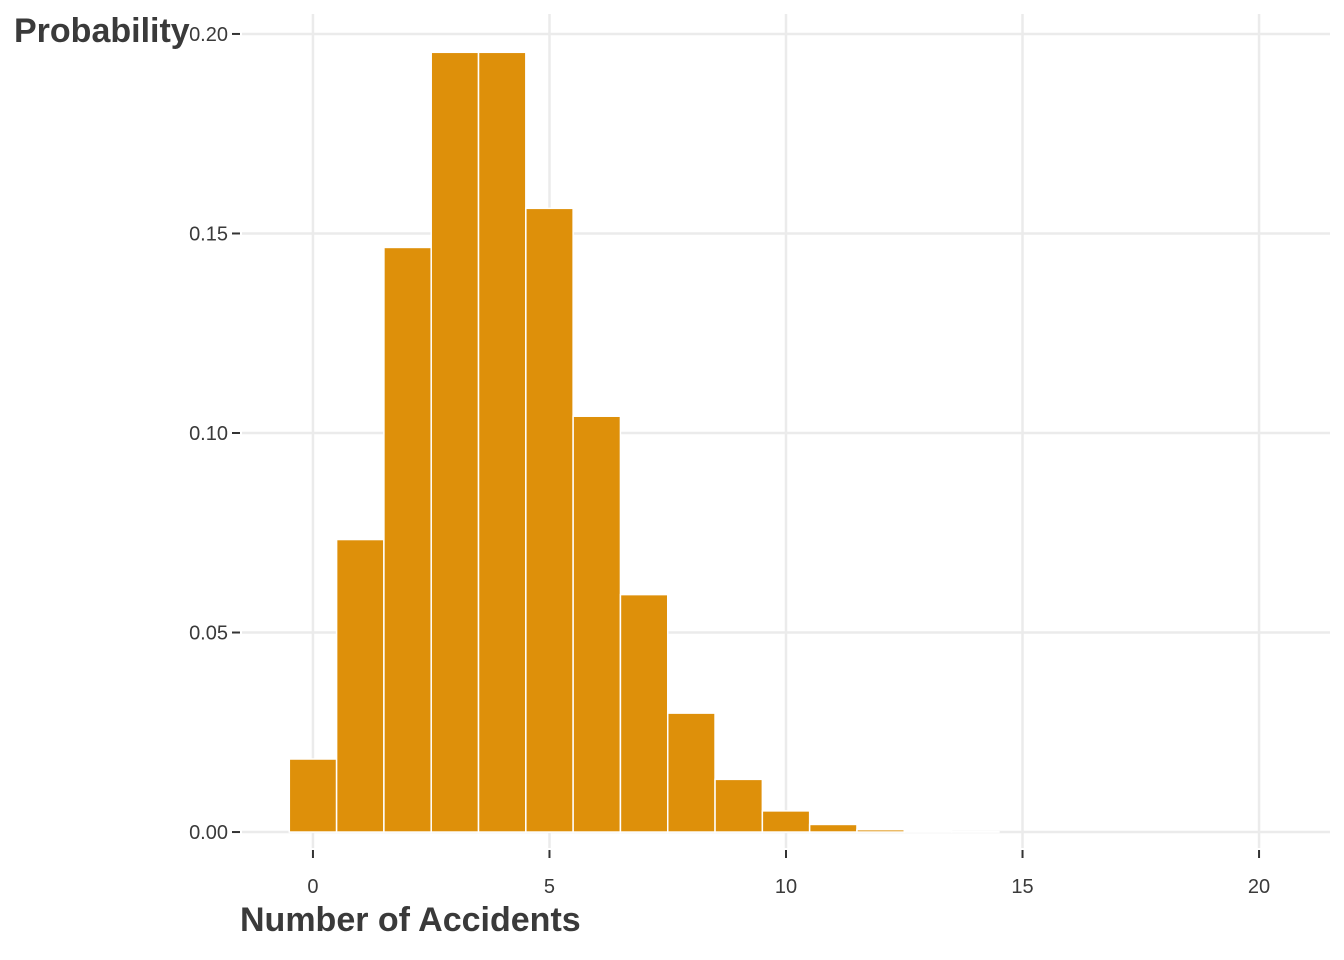  What do you see at coordinates (102, 31) in the screenshot?
I see `y-axis-title: Probability` at bounding box center [102, 31].